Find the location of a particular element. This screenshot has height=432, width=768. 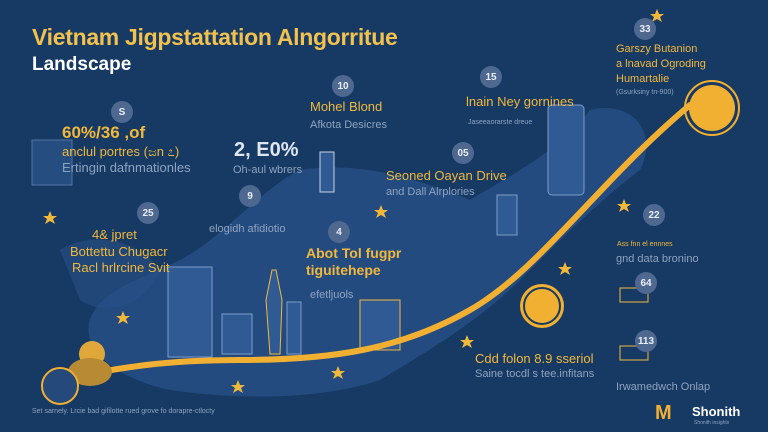

step-badge: 4 is located at coordinates (339, 232).